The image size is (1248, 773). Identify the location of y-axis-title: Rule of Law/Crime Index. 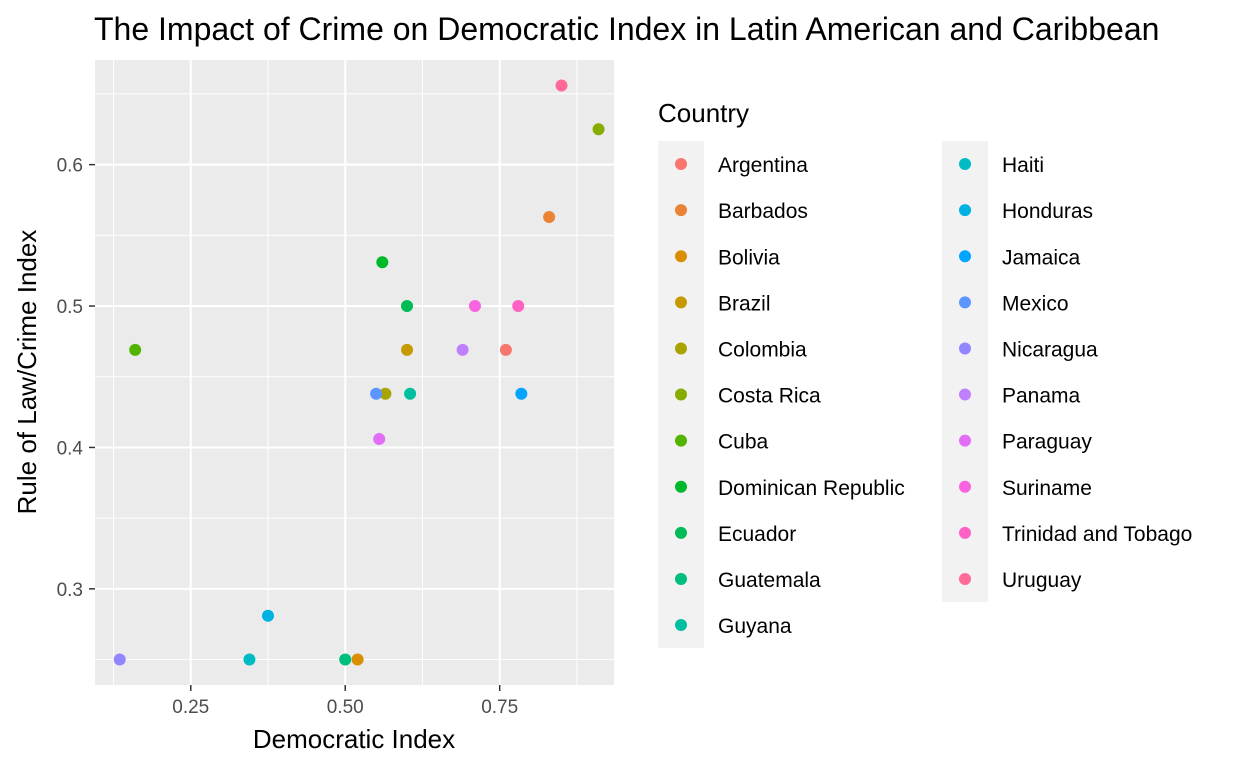
(27, 372).